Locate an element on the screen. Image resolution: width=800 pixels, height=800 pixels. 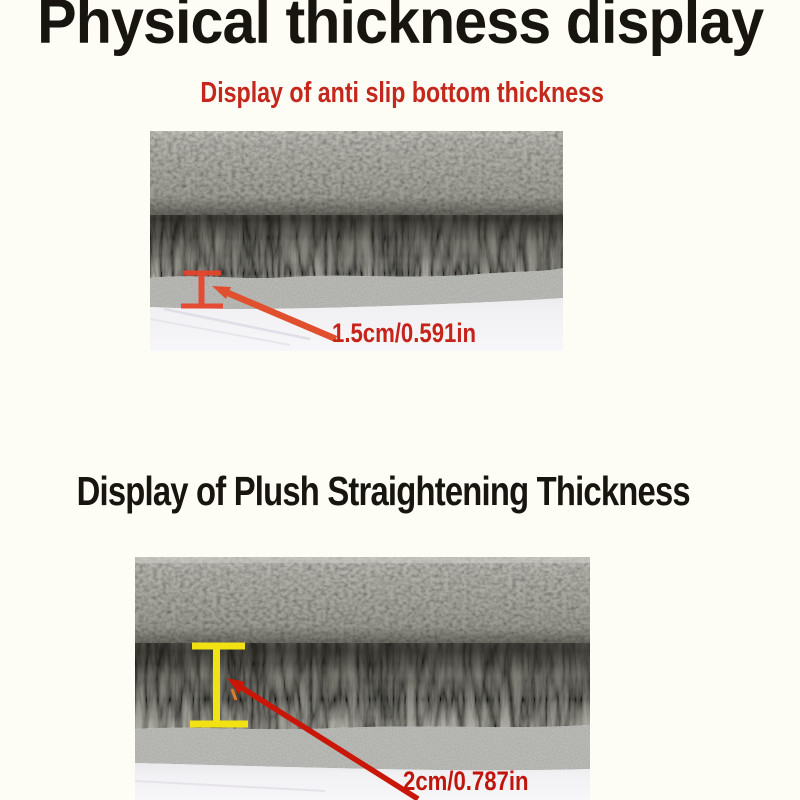
page-title-text: Physical thickness display is located at coordinates (400, 28).